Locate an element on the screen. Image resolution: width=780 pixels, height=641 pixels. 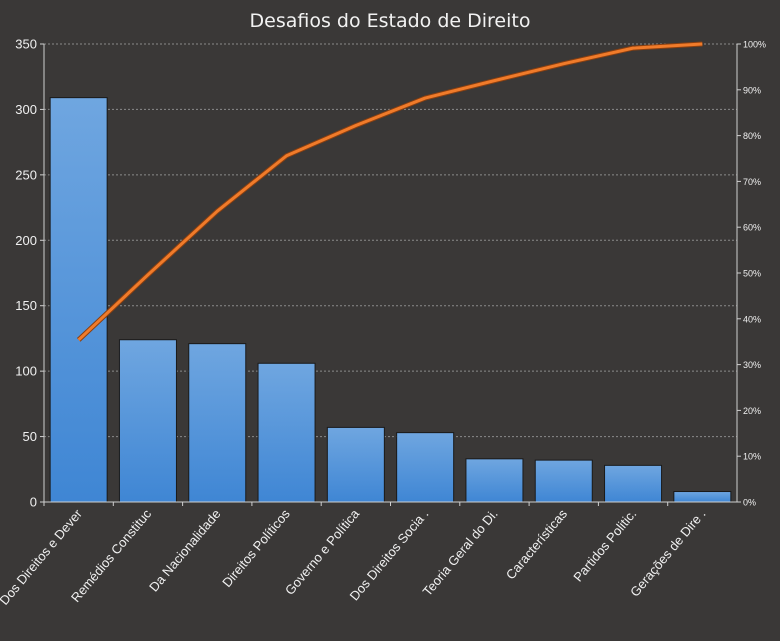
y2-tick-label: 100% is located at coordinates (754, 45).